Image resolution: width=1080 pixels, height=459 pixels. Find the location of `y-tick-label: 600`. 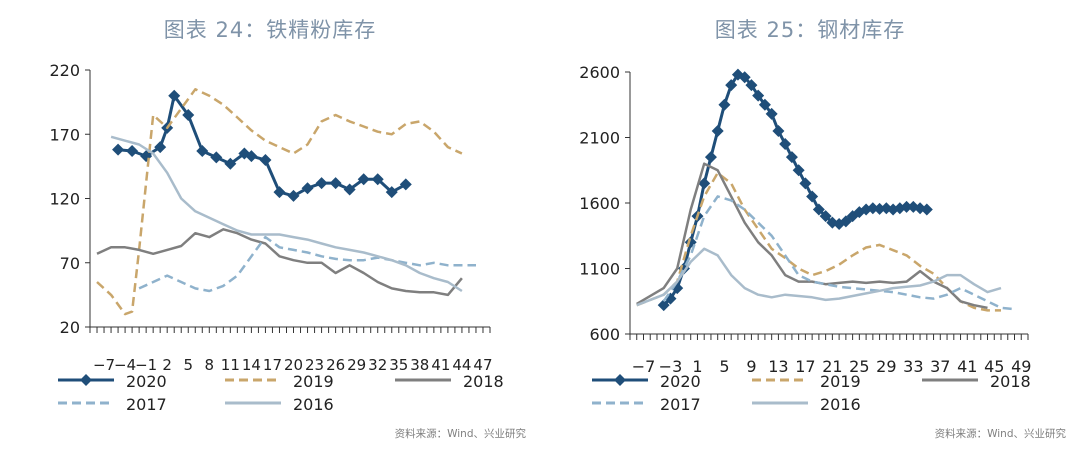

y-tick-label: 600 is located at coordinates (604, 334).